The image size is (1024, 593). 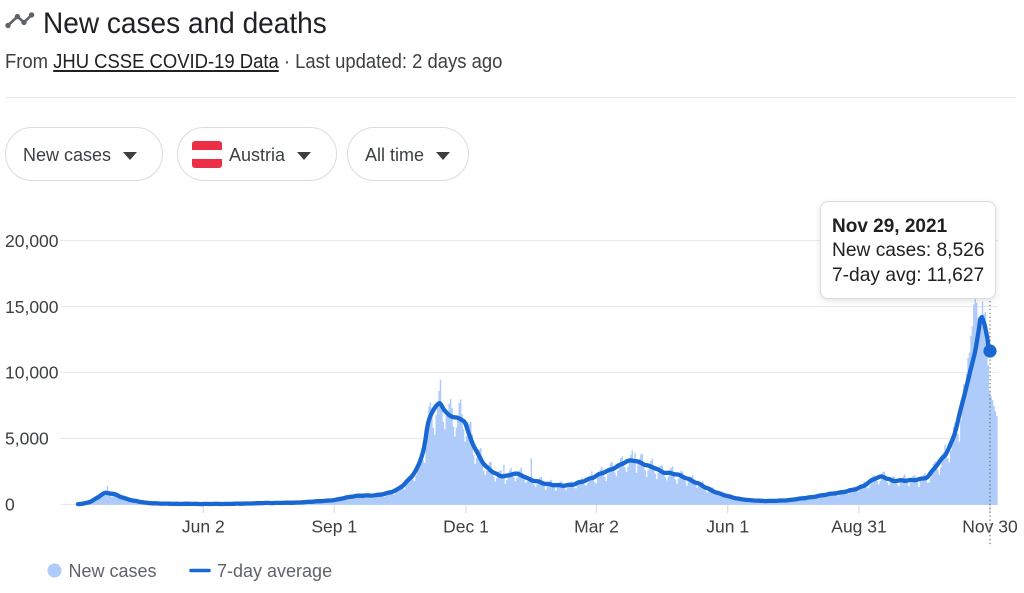 What do you see at coordinates (32, 307) in the screenshot?
I see `svg-text: 15,000` at bounding box center [32, 307].